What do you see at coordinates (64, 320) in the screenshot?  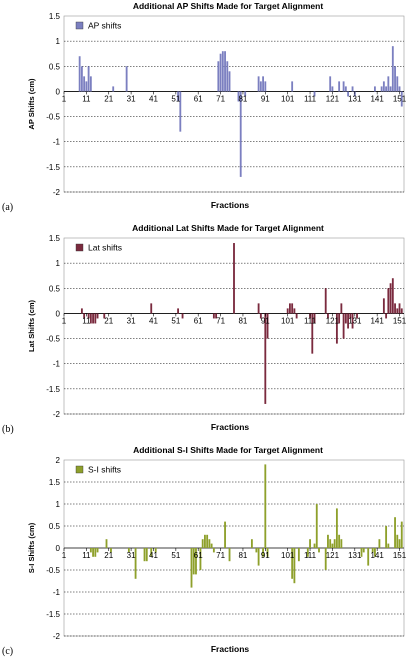 I see `x-tick-label: 1` at bounding box center [64, 320].